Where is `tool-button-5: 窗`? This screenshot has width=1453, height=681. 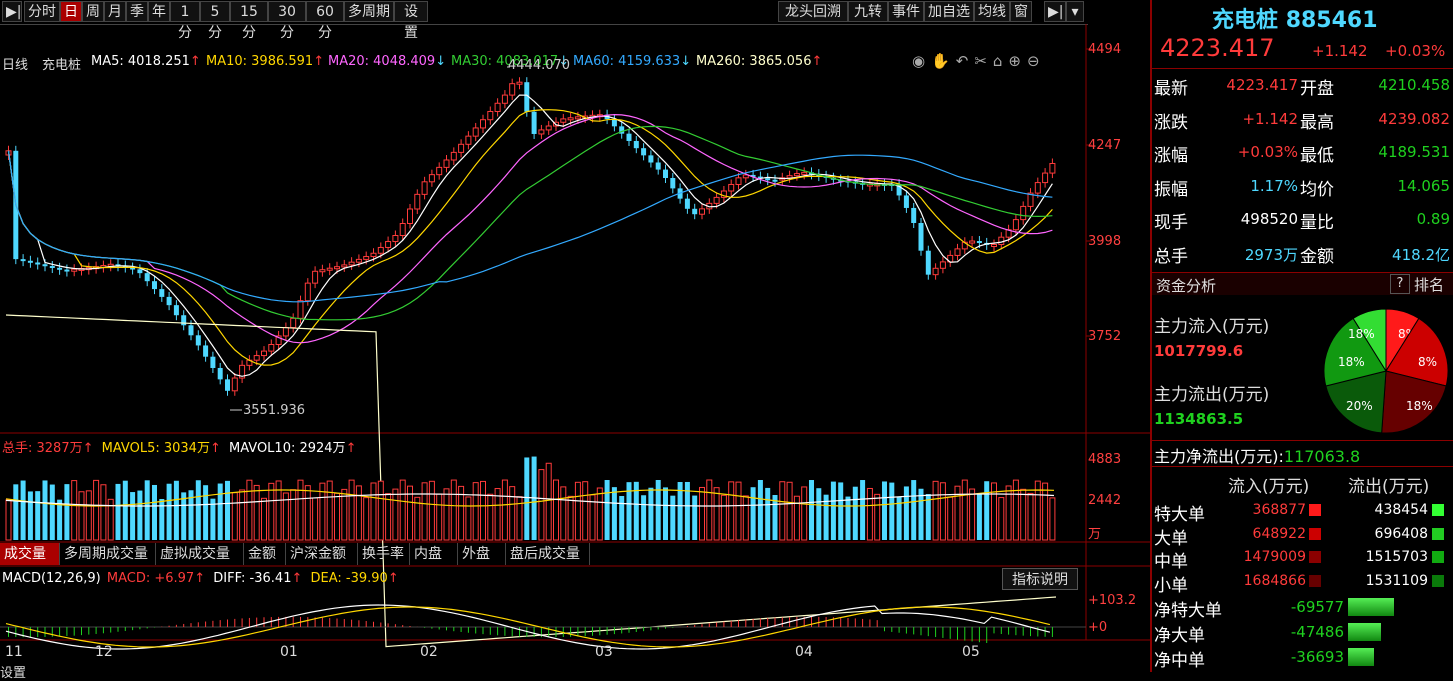
tool-button-5: 窗 is located at coordinates (1021, 11).